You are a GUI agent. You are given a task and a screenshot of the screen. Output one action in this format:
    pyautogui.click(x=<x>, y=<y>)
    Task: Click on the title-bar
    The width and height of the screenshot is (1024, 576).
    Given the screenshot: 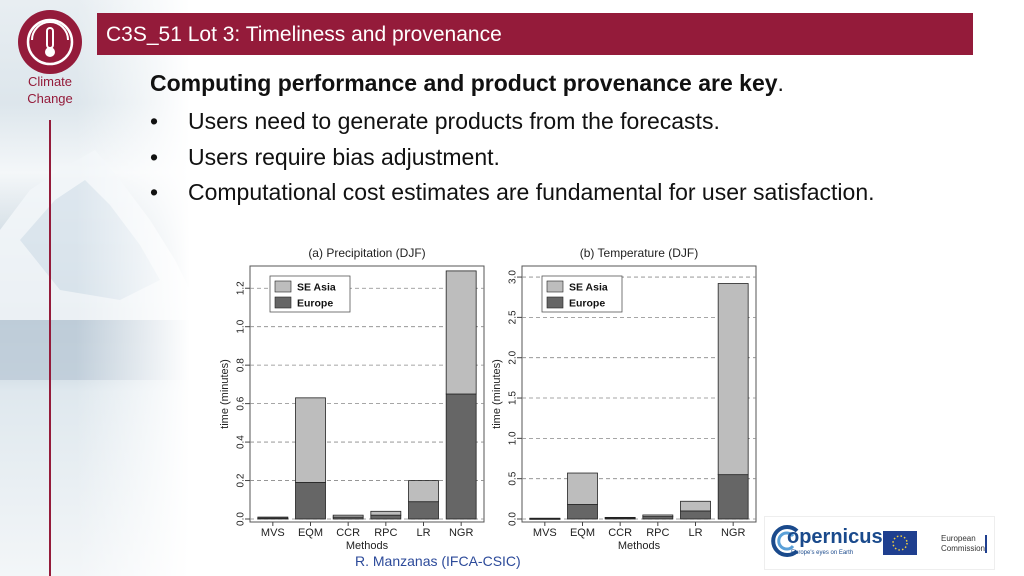 What is the action you would take?
    pyautogui.click(x=535, y=34)
    